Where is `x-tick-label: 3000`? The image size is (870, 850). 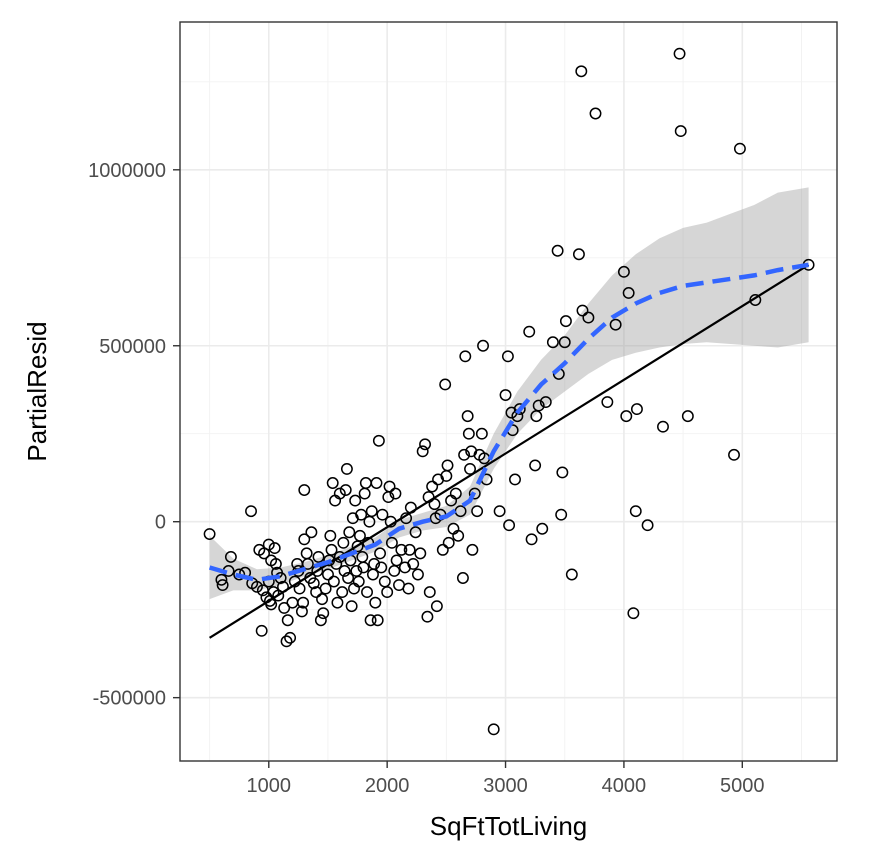 x-tick-label: 3000 is located at coordinates (505, 786).